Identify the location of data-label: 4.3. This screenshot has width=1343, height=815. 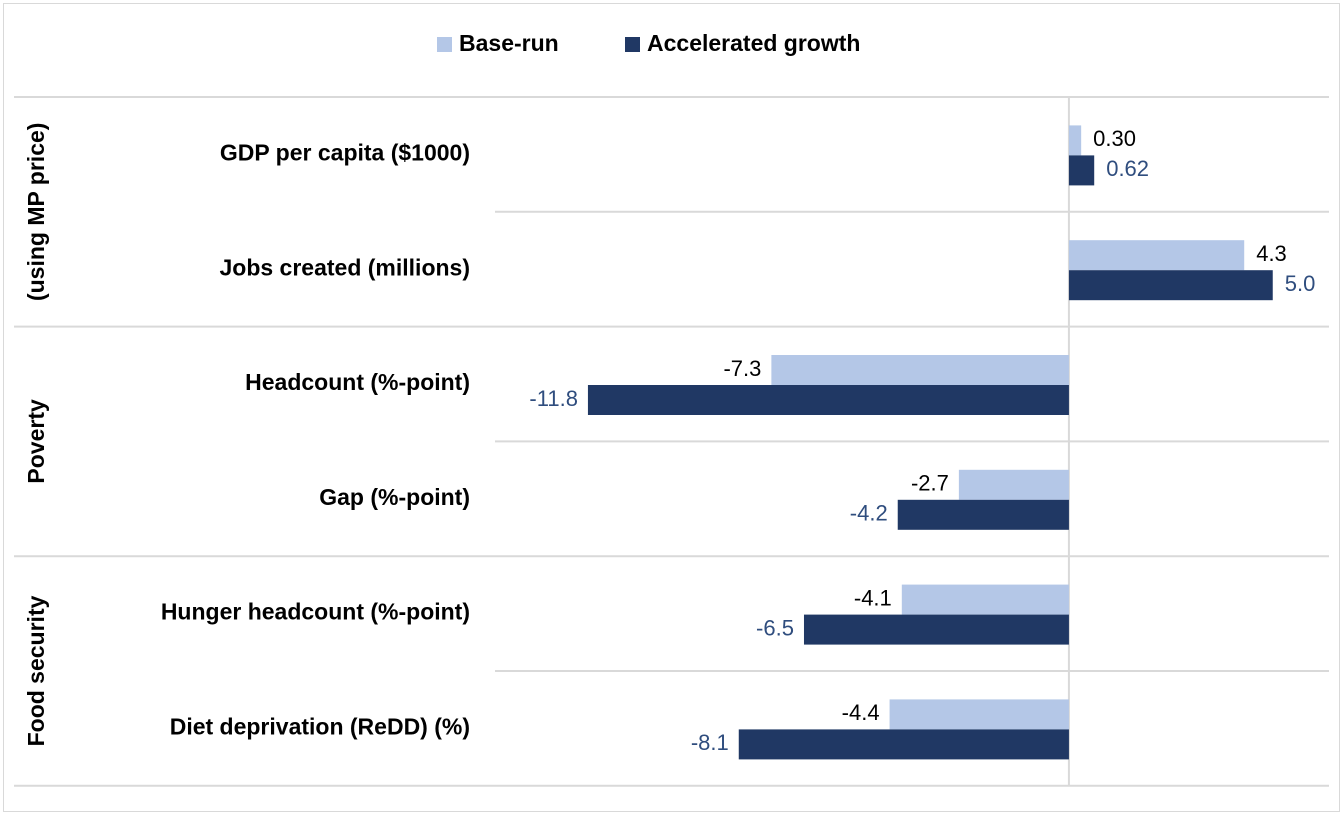
(1271, 253).